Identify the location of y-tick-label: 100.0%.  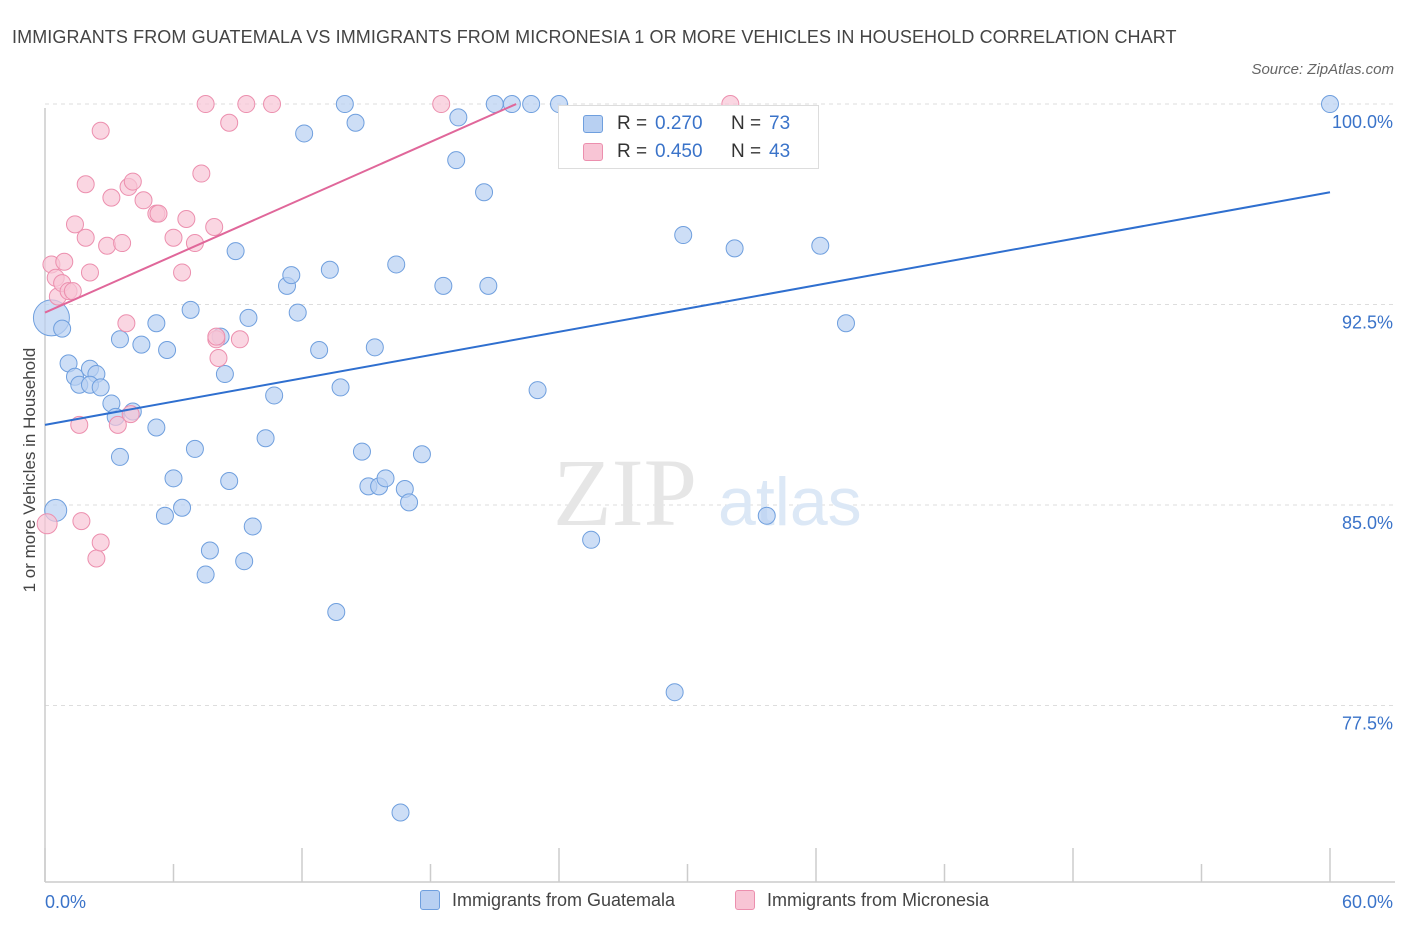
(1362, 122).